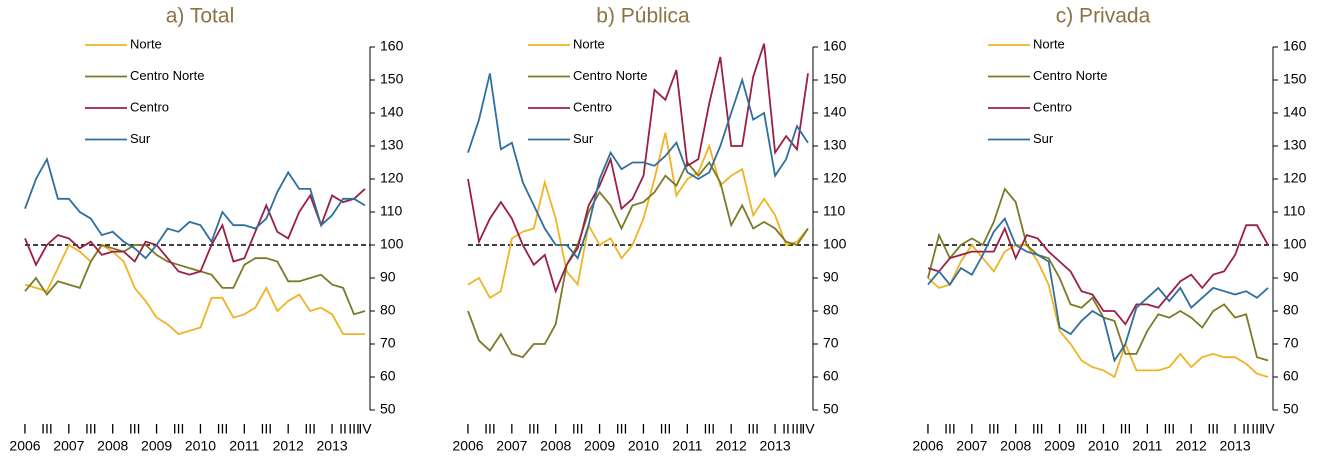 Image resolution: width=1323 pixels, height=457 pixels. What do you see at coordinates (687, 446) in the screenshot?
I see `year-label: 2011` at bounding box center [687, 446].